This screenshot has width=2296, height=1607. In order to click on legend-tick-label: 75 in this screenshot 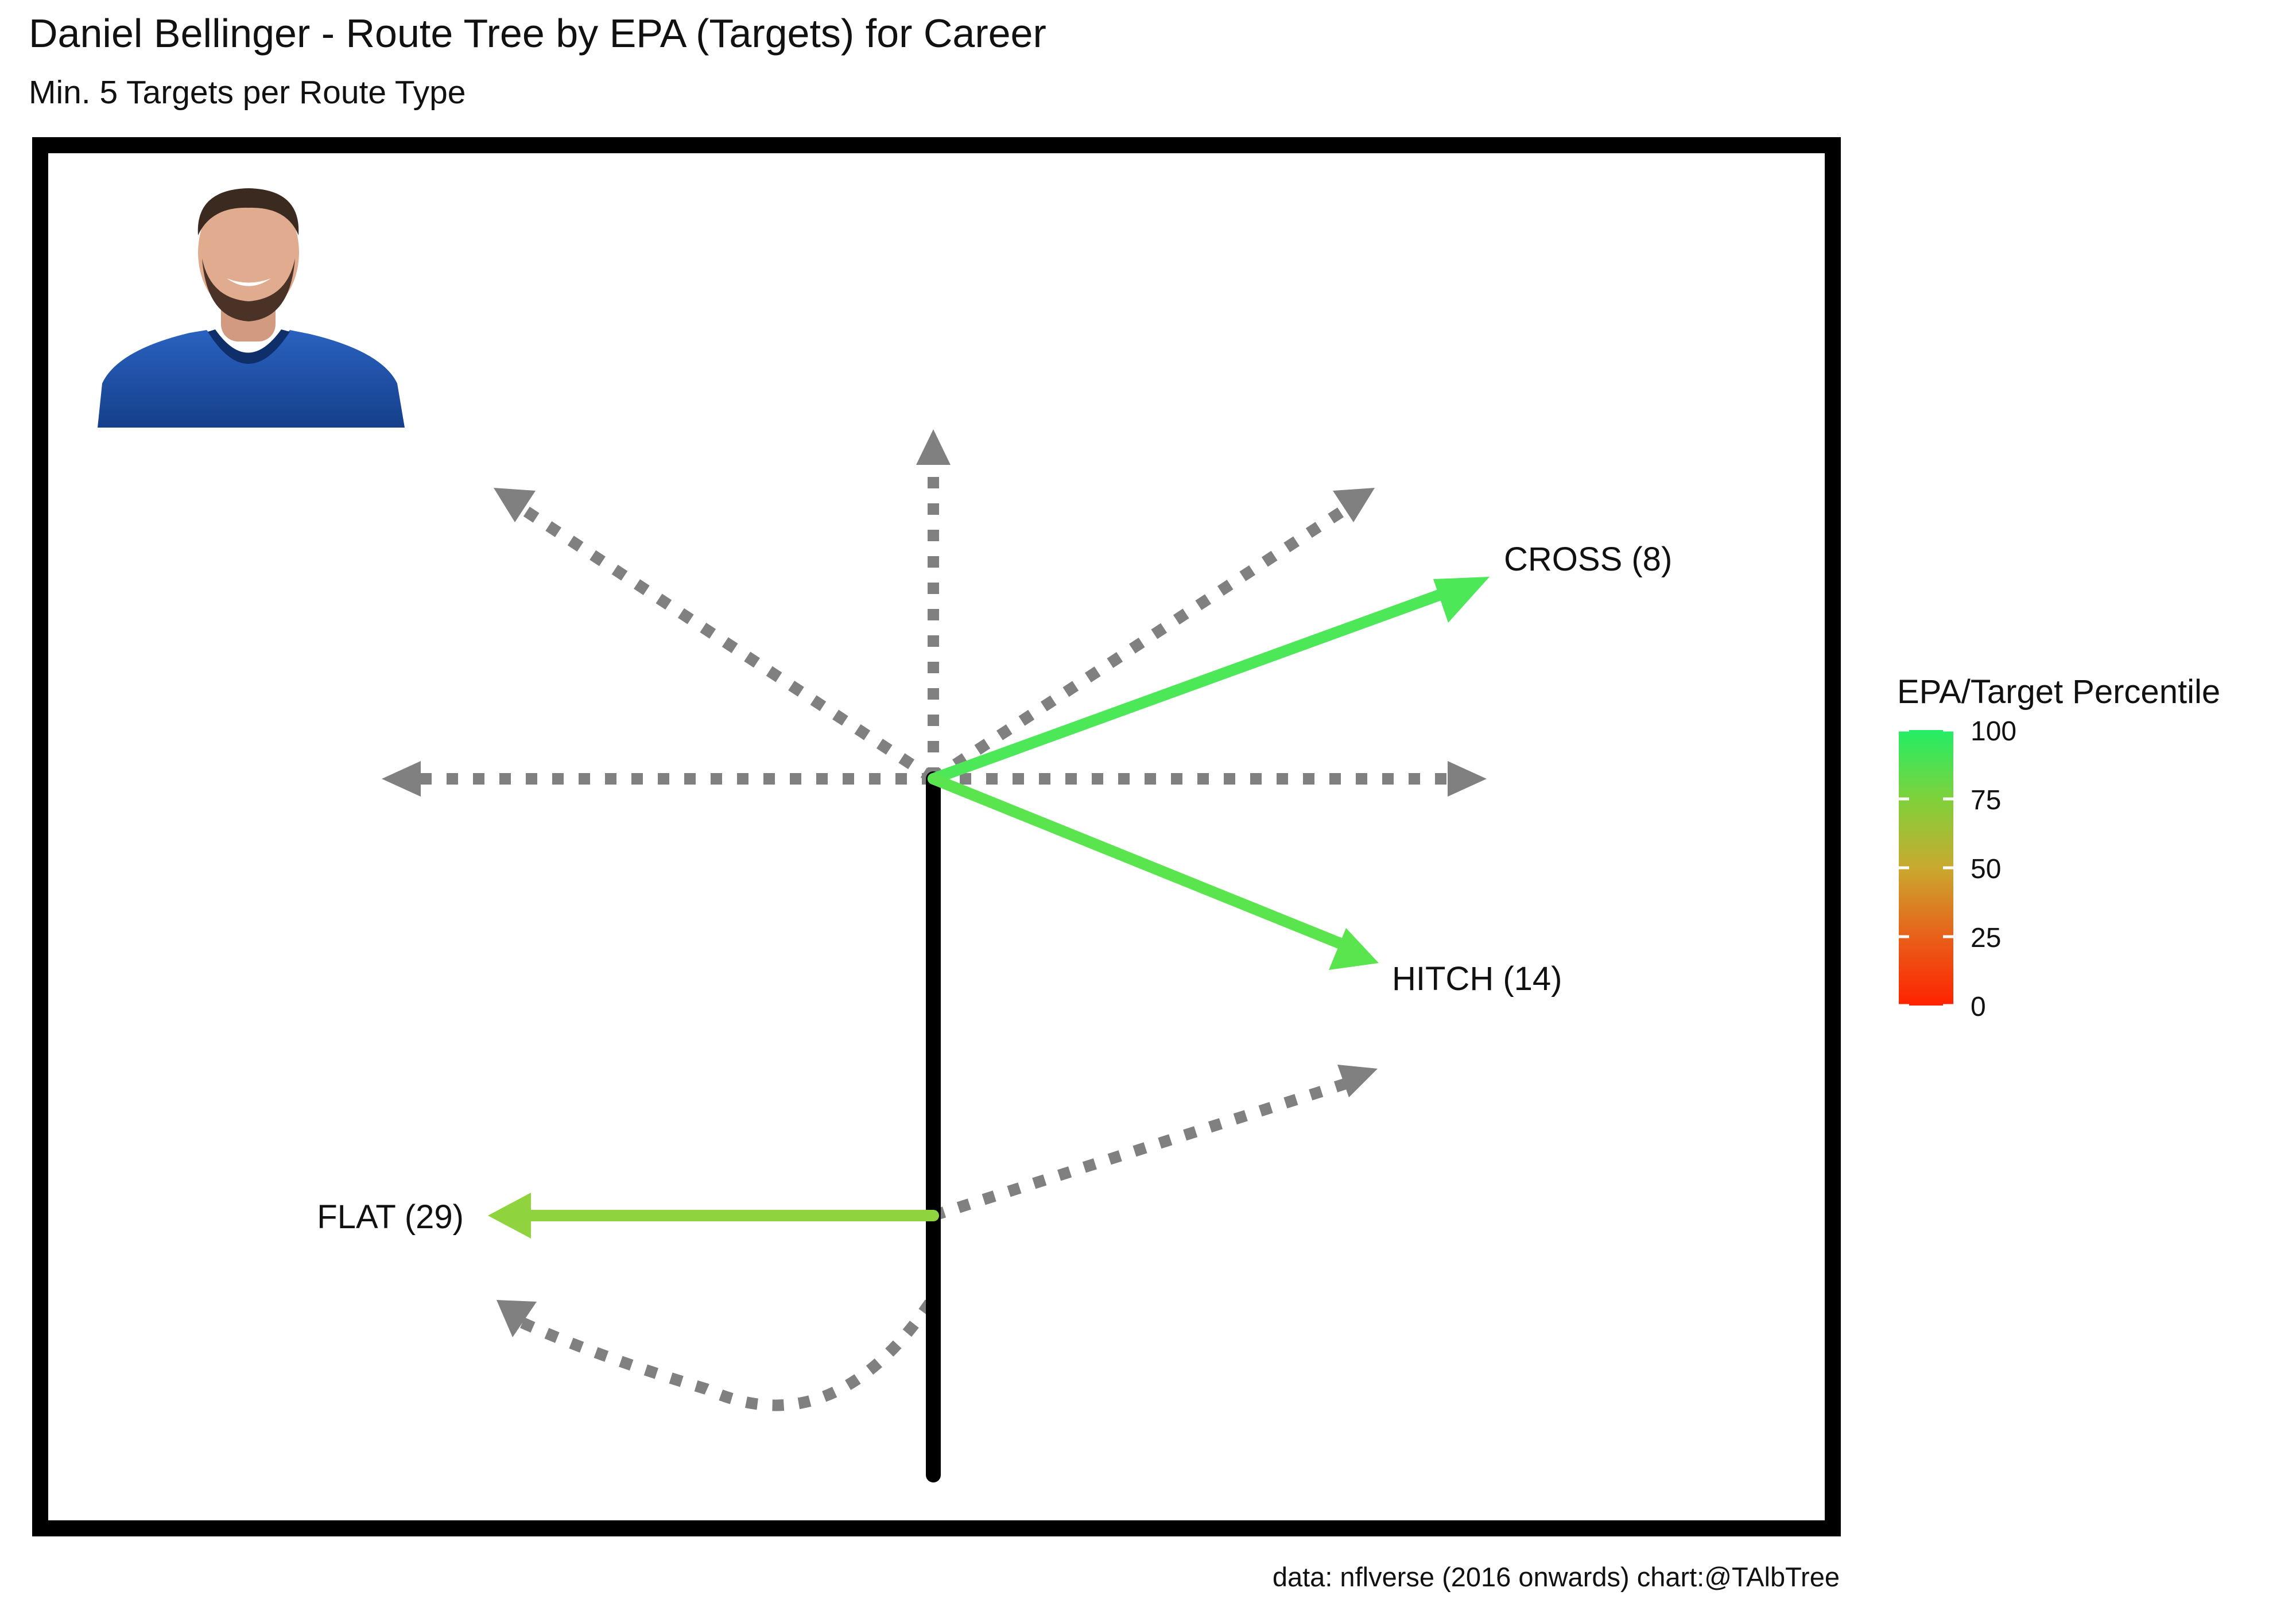, I will do `click(1986, 800)`.